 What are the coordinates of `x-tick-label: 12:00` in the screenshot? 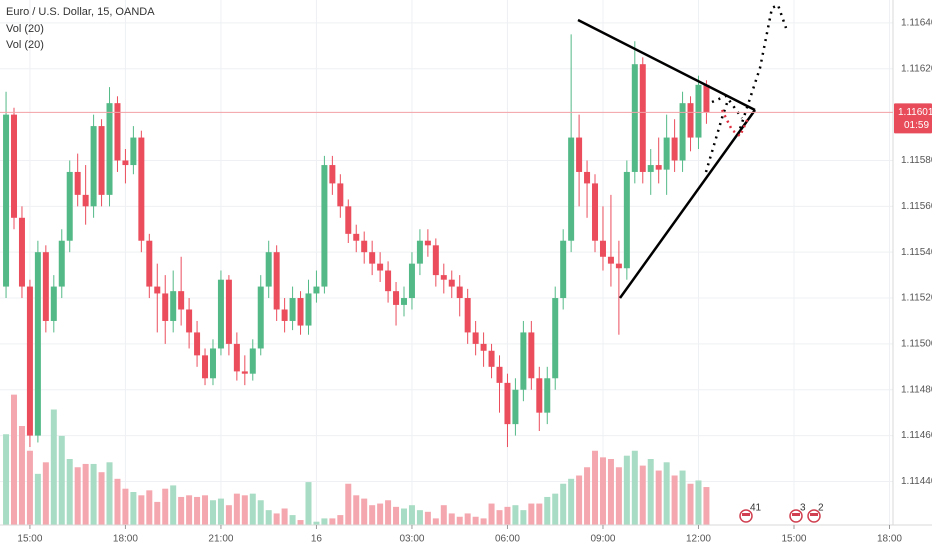 It's located at (698, 539).